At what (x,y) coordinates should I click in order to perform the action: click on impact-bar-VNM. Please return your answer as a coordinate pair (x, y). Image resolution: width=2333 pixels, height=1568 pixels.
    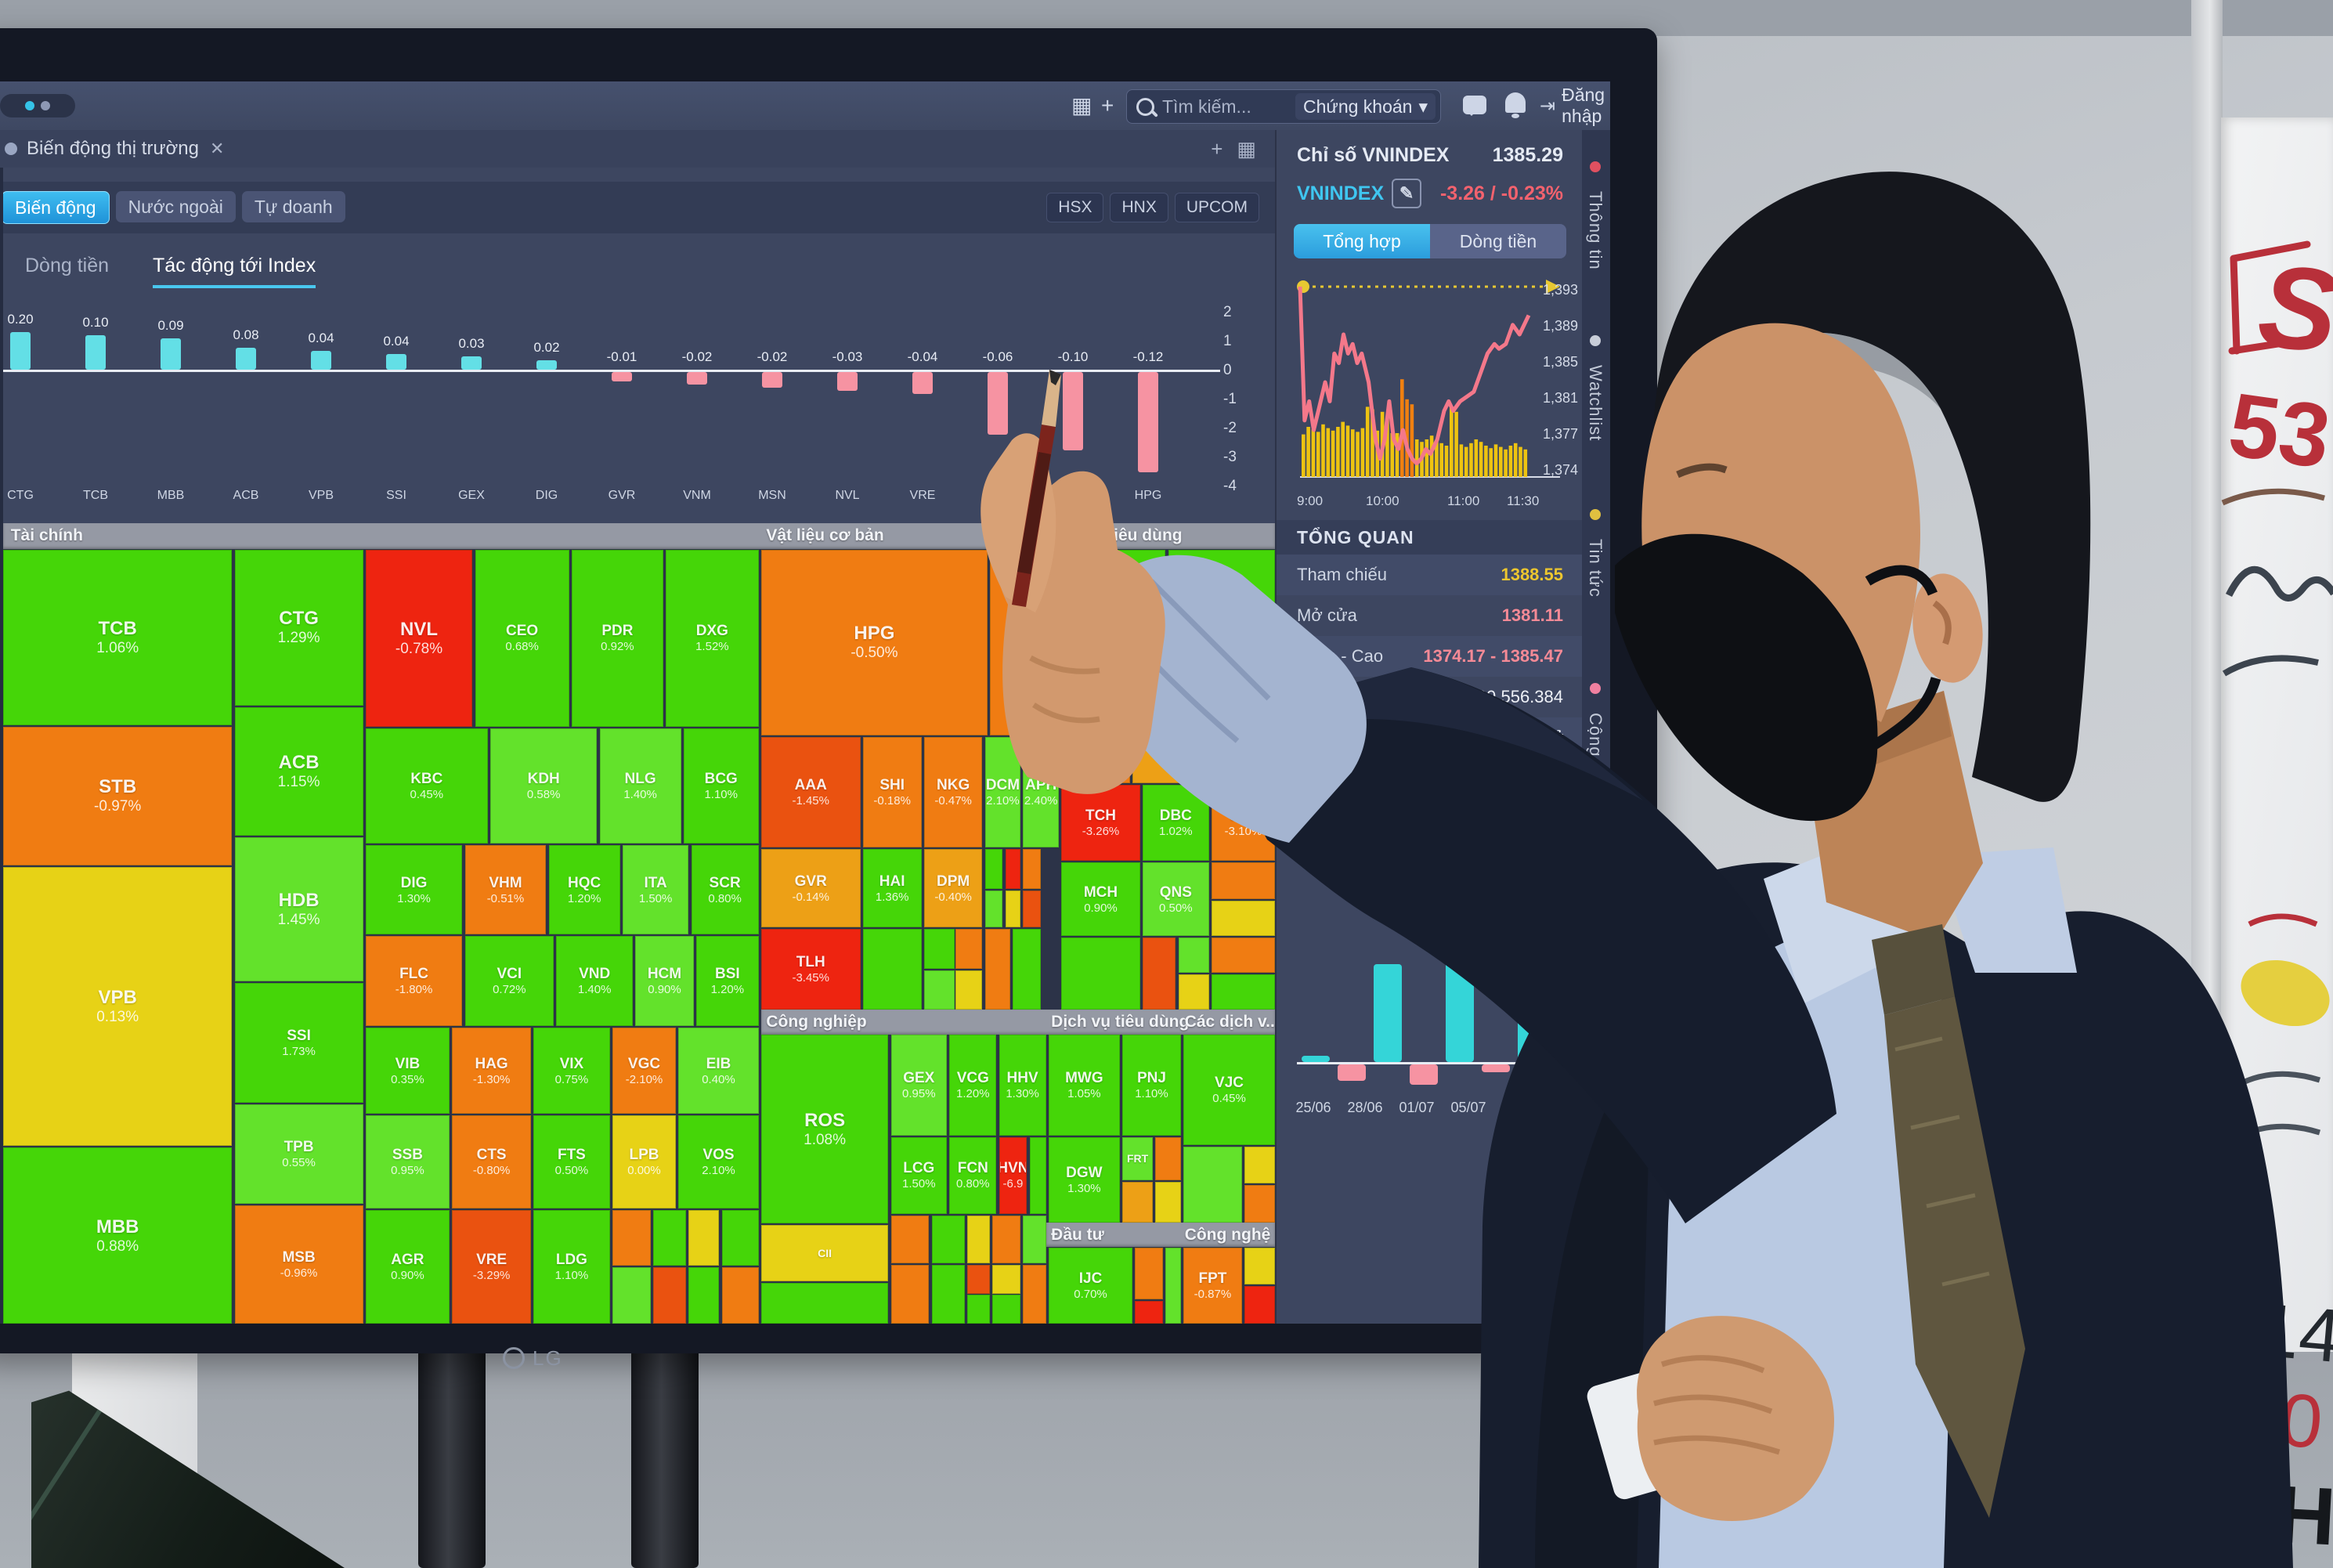
    Looking at the image, I should click on (697, 378).